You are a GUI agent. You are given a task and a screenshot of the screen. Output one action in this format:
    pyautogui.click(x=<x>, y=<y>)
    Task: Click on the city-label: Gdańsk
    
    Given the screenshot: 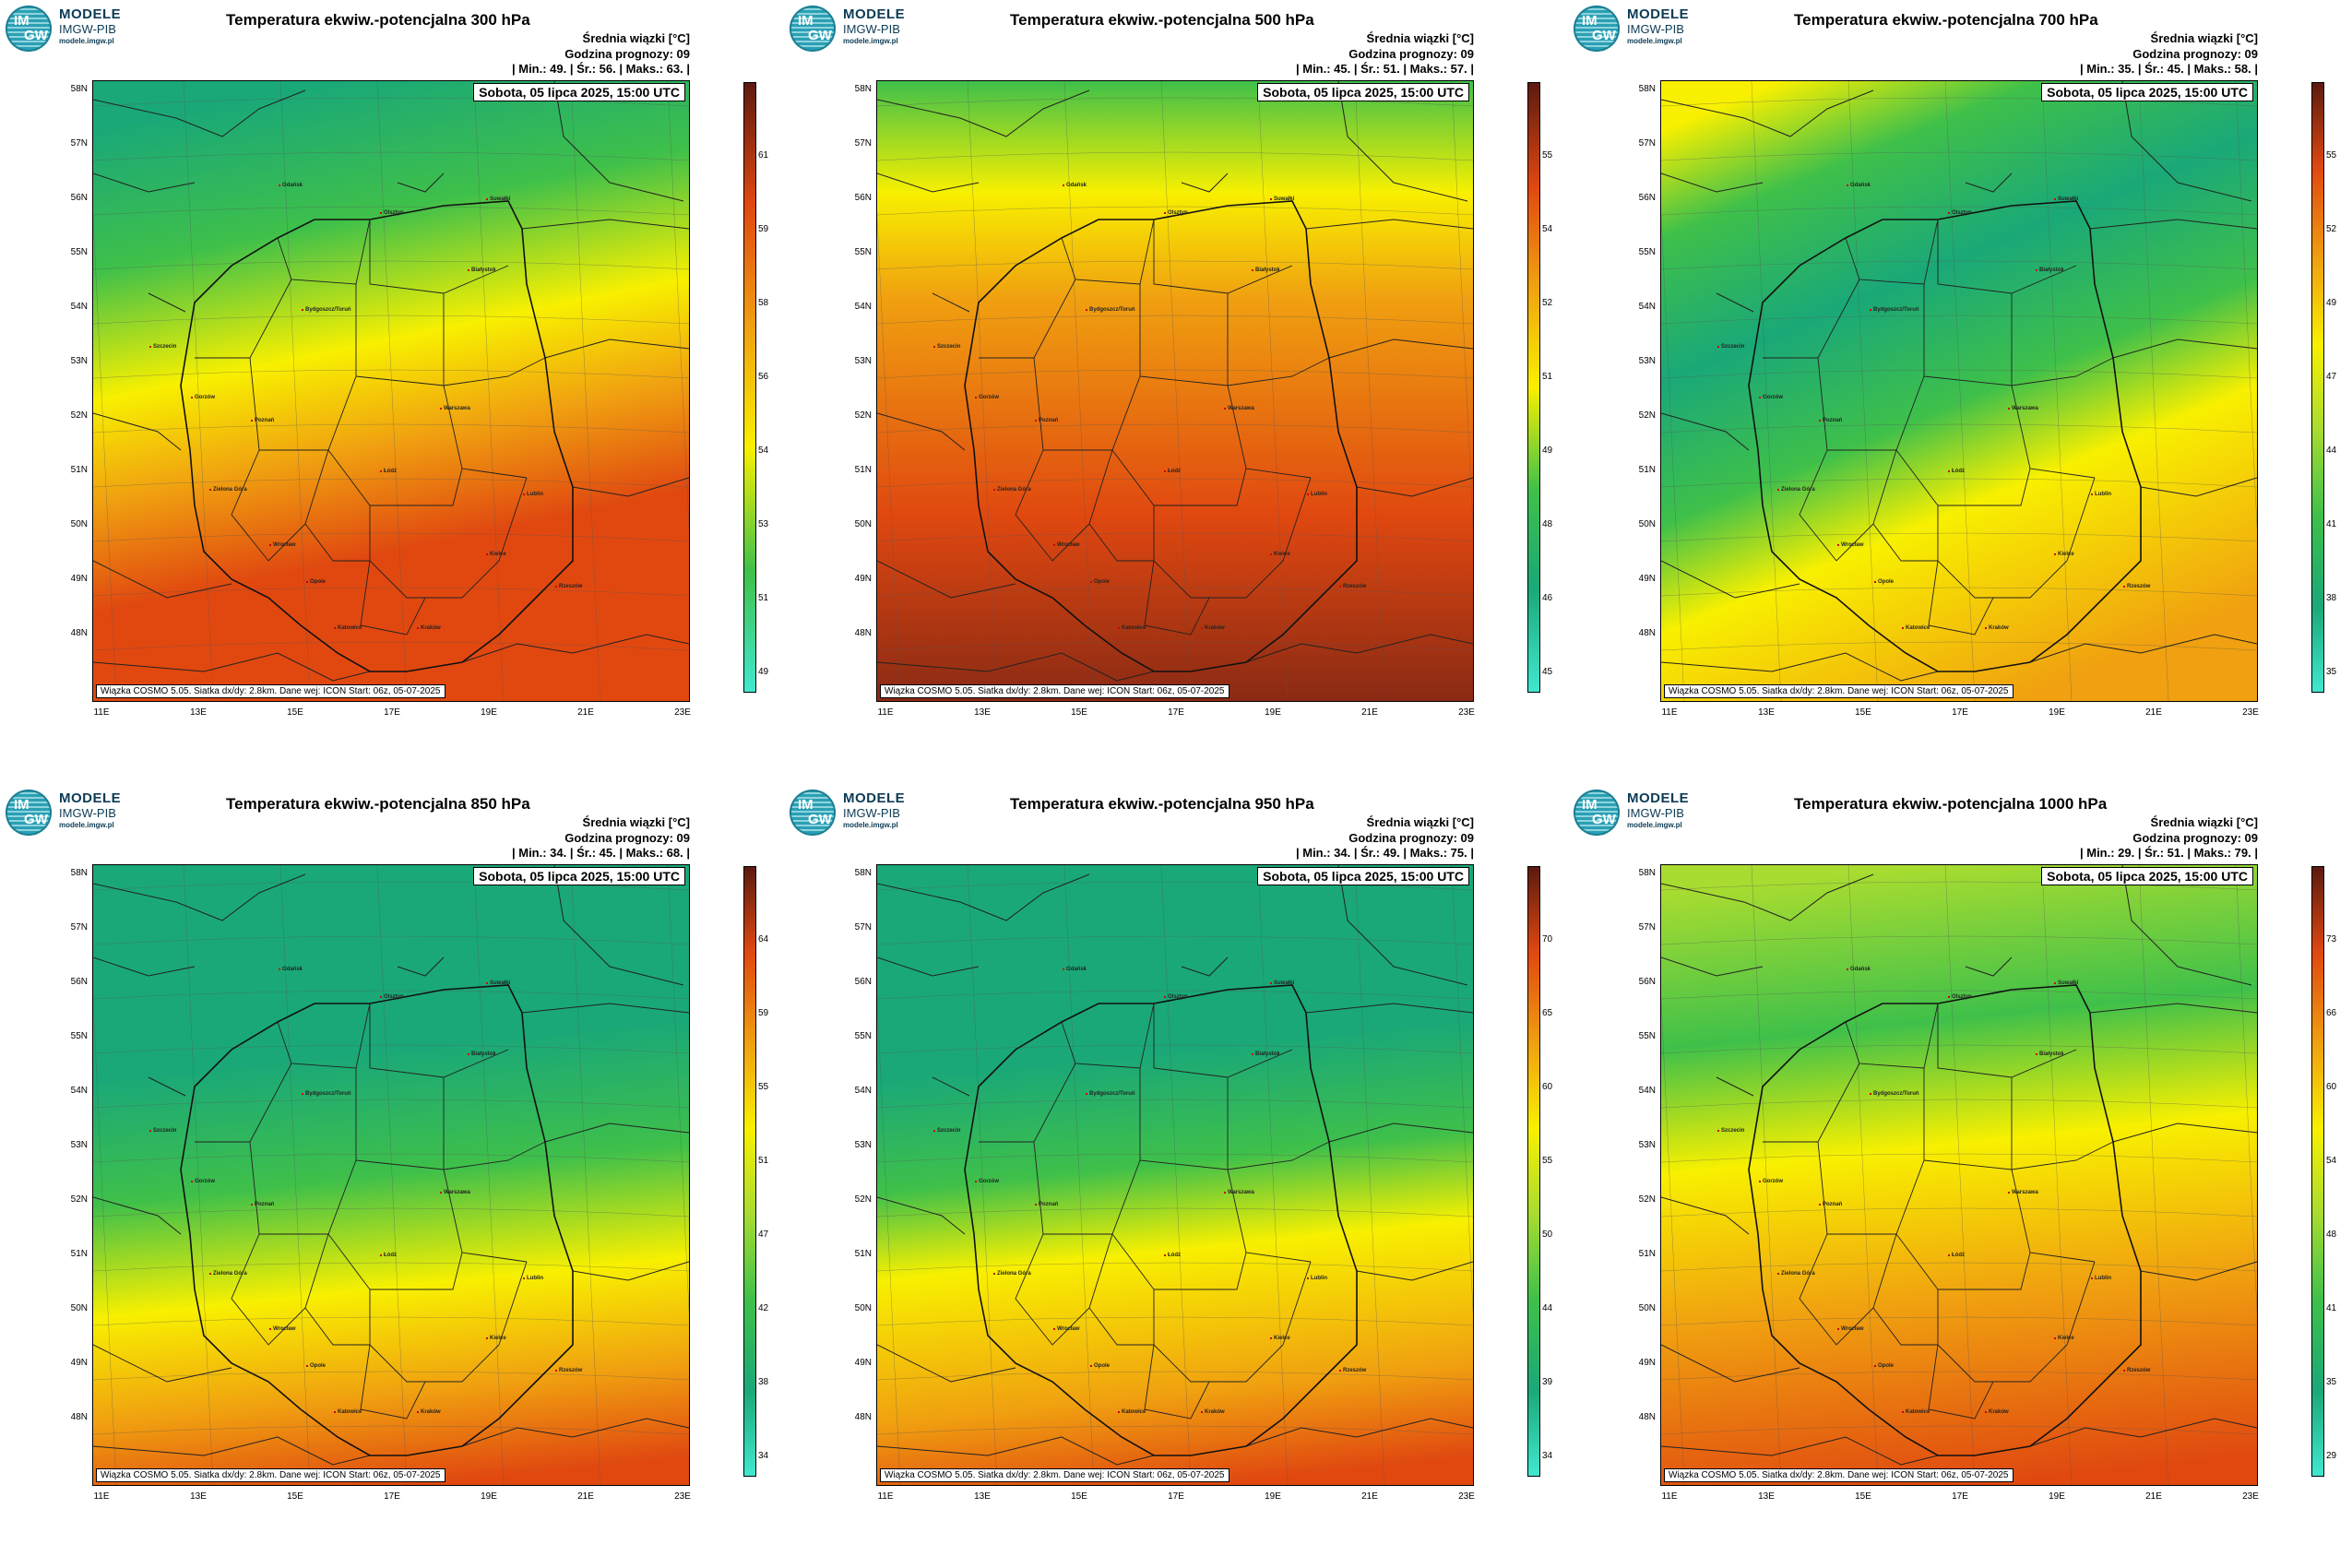 What is the action you would take?
    pyautogui.click(x=1074, y=185)
    